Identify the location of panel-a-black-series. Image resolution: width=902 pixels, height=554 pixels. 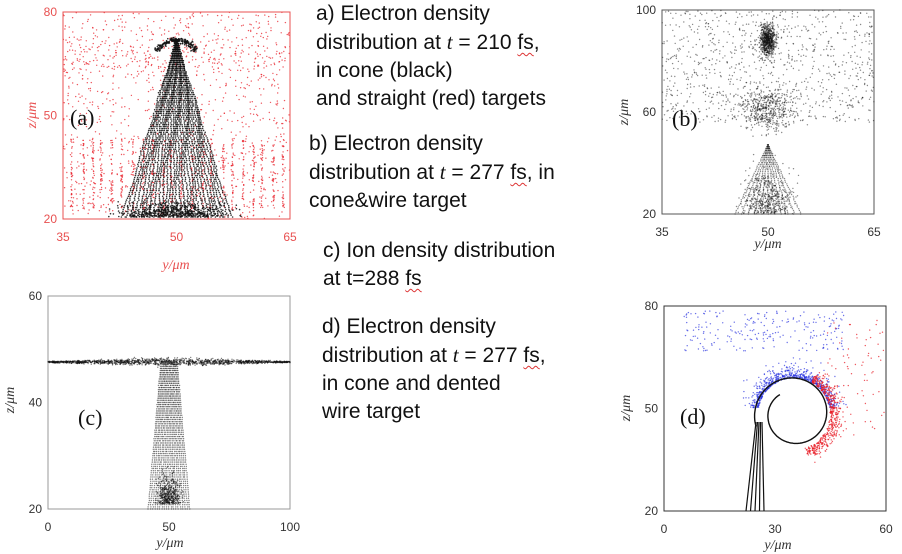
(175, 127).